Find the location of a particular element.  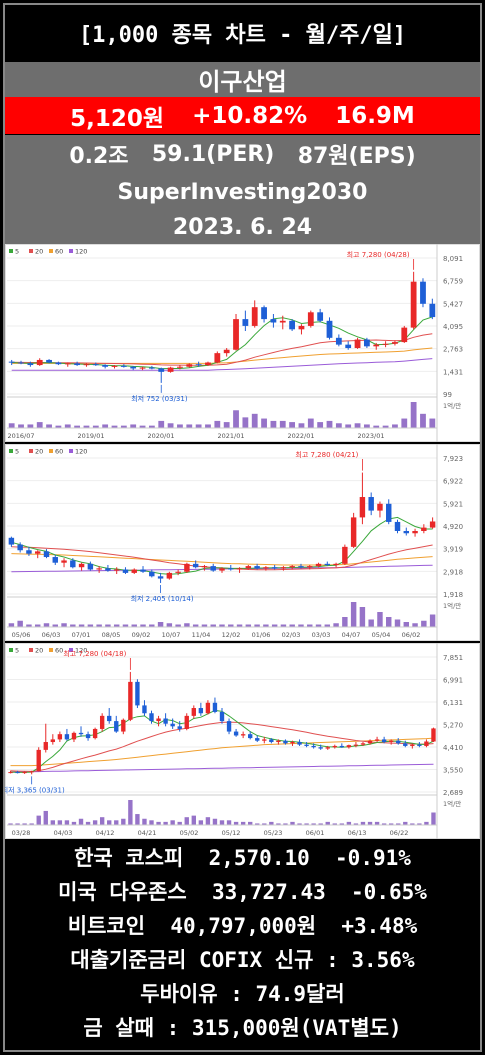

legend-label: 60 is located at coordinates (59, 651).